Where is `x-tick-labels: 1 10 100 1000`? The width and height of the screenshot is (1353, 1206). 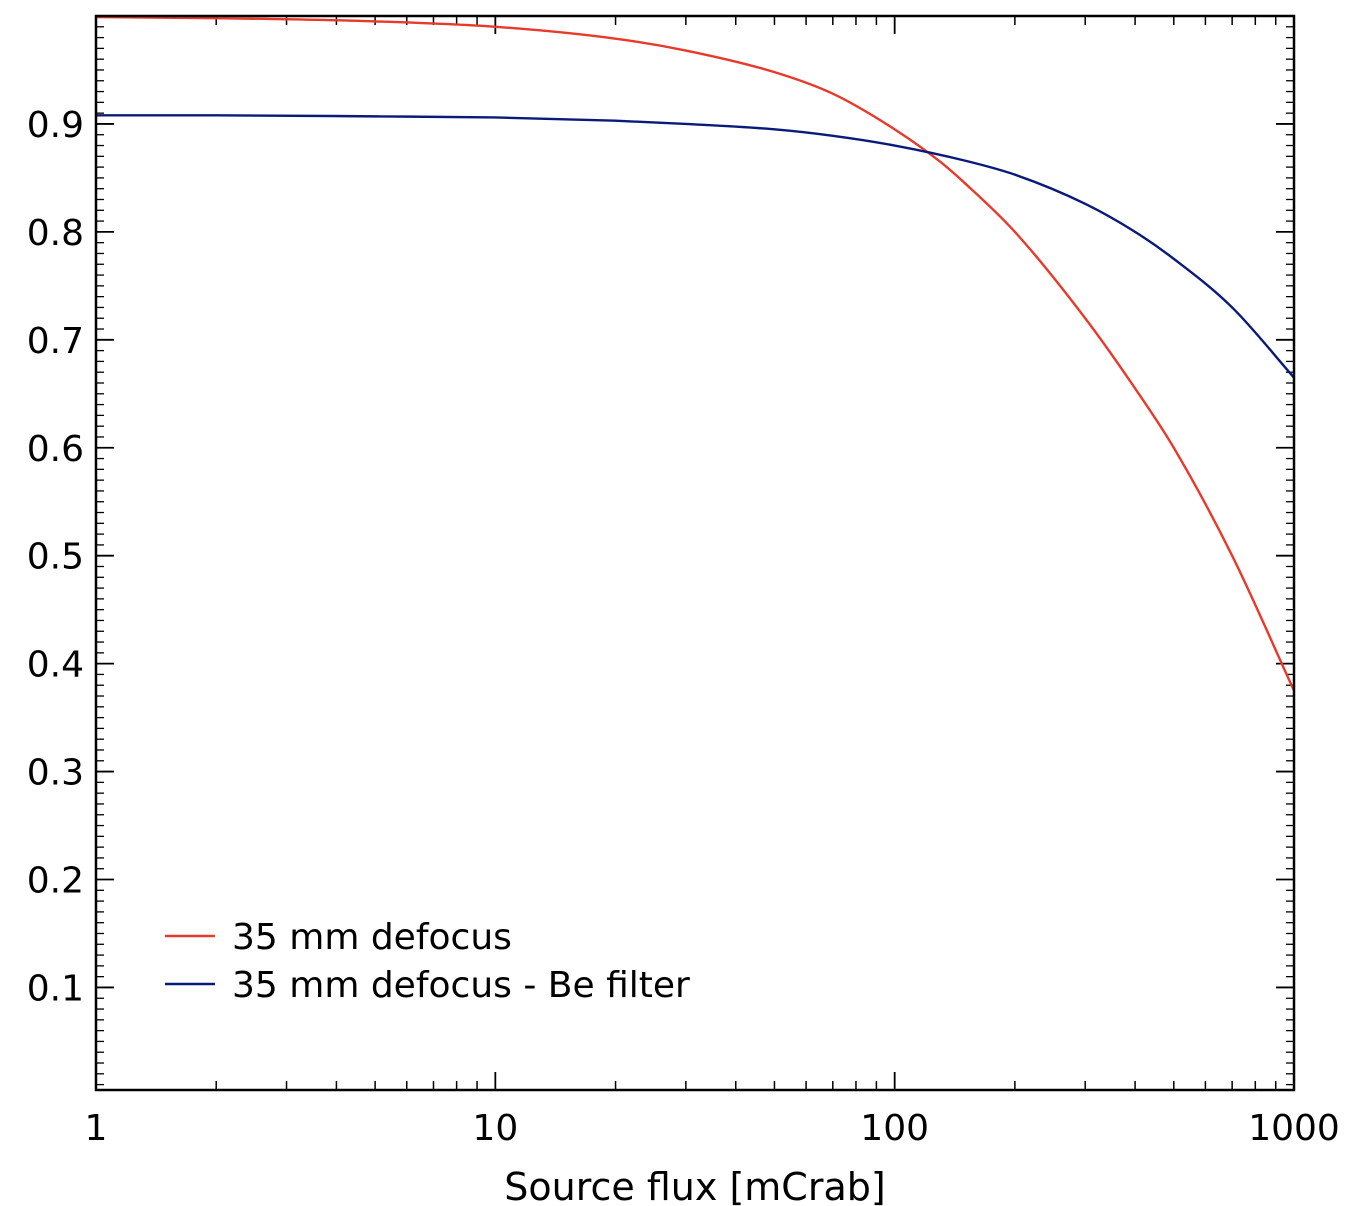 x-tick-labels: 1 10 100 1000 is located at coordinates (712, 1128).